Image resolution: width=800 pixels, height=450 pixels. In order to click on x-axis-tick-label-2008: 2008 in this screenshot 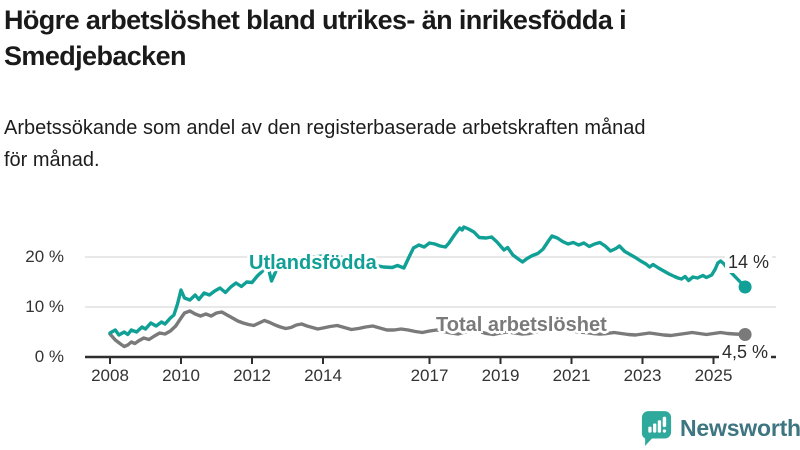, I will do `click(110, 375)`.